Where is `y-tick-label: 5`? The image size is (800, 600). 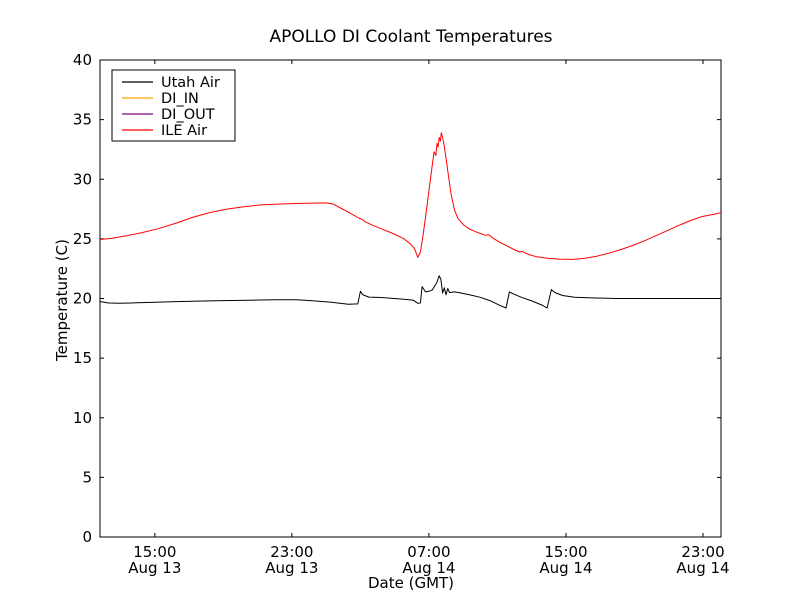 y-tick-label: 5 is located at coordinates (87, 477).